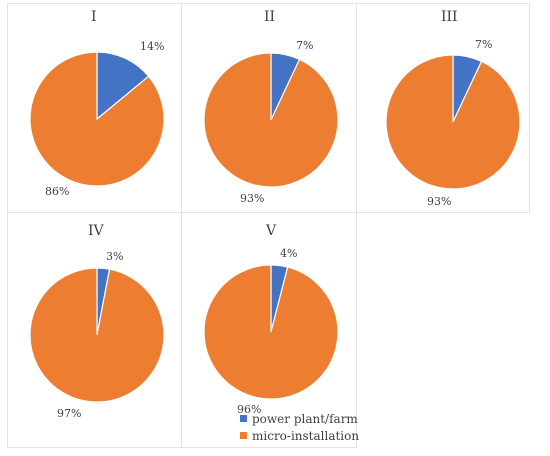 Image resolution: width=550 pixels, height=456 pixels. I want to click on legend-item-micro-installation: micro-installation, so click(299, 435).